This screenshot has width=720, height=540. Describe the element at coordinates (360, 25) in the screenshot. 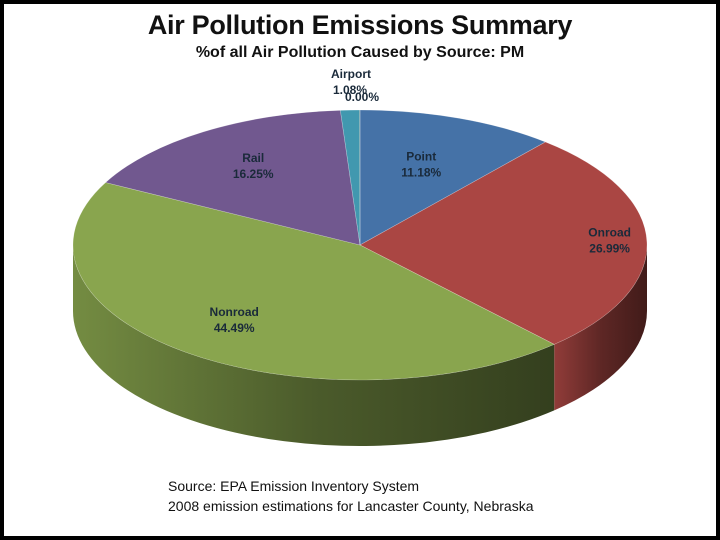

I see `chart-title: Air Pollution Emissions Summary` at that location.